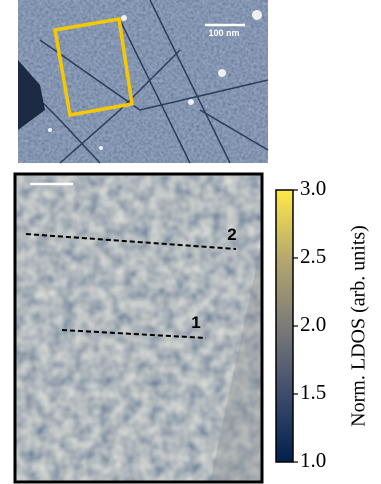 This screenshot has width=381, height=484. What do you see at coordinates (284, 326) in the screenshot?
I see `colorbar` at bounding box center [284, 326].